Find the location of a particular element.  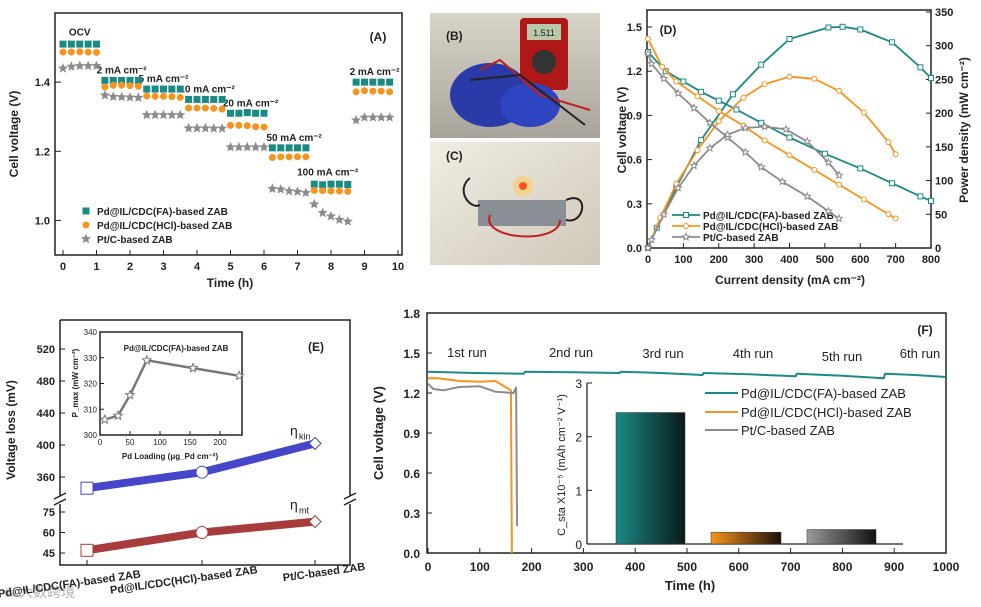

y-tick-label: 400 is located at coordinates (46, 446).